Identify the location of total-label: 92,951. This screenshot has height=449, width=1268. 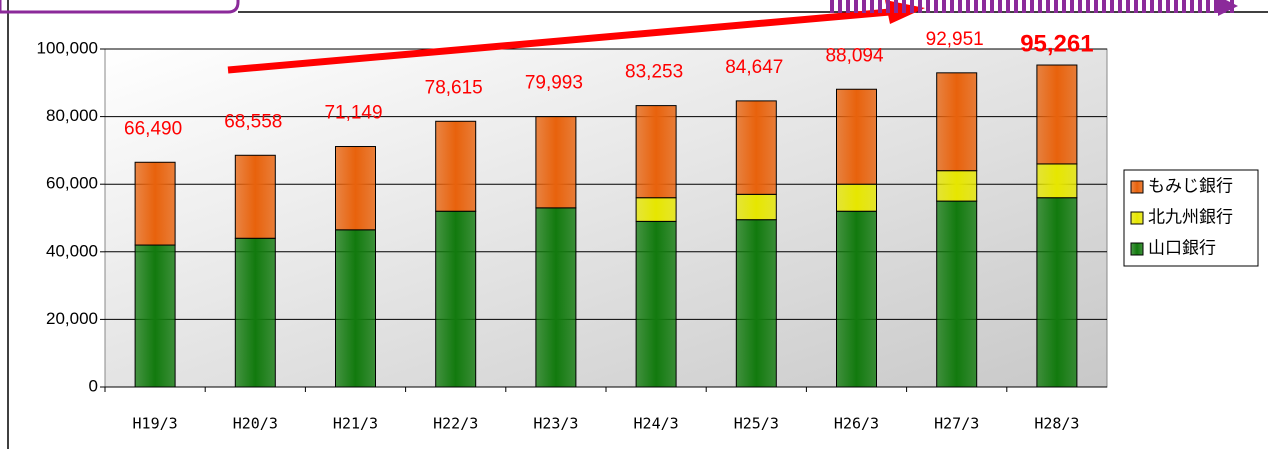
(955, 39).